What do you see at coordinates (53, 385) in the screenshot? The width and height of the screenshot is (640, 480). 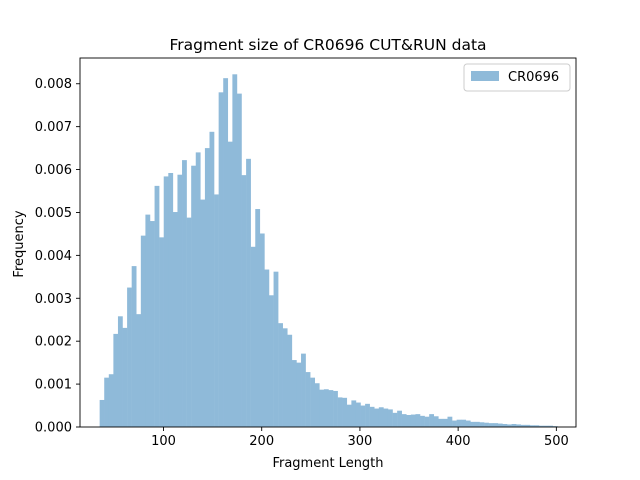 I see `y-tick-label: 0.001` at bounding box center [53, 385].